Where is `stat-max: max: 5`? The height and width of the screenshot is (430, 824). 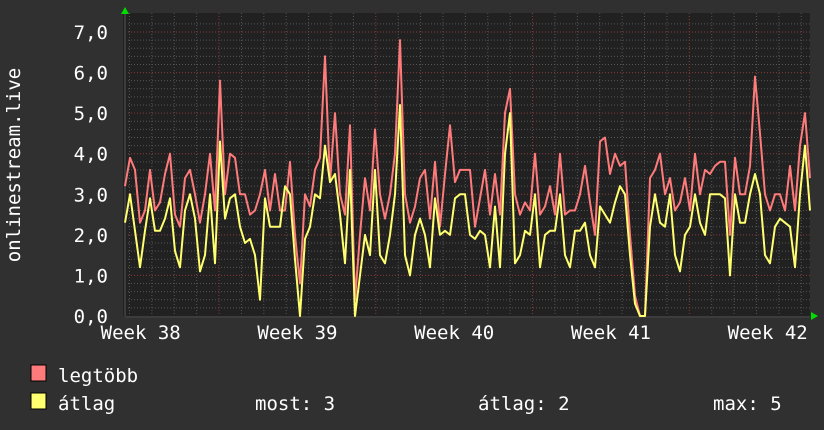 stat-max: max: 5 is located at coordinates (747, 404).